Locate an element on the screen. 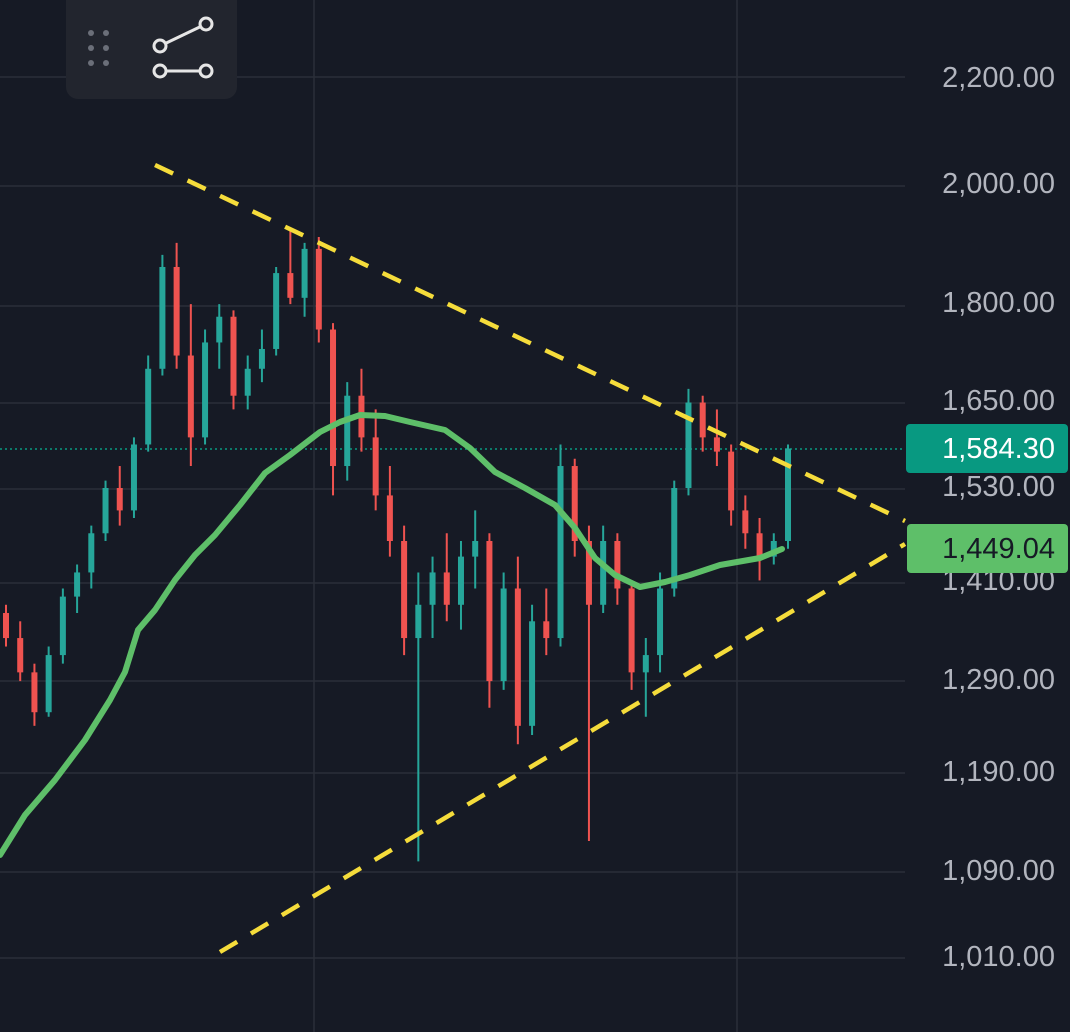 This screenshot has width=1070, height=1032. last-price-badge: 1,584.30 is located at coordinates (987, 448).